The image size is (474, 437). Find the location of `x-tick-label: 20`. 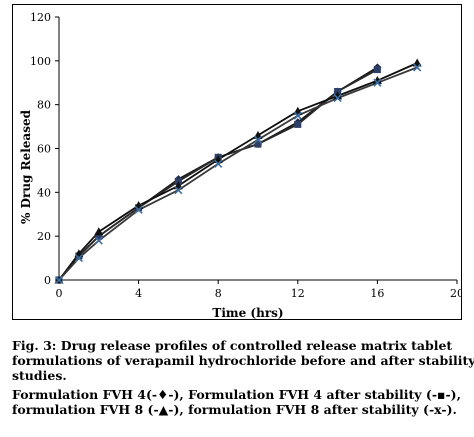

x-tick-label: 20 is located at coordinates (455, 293).